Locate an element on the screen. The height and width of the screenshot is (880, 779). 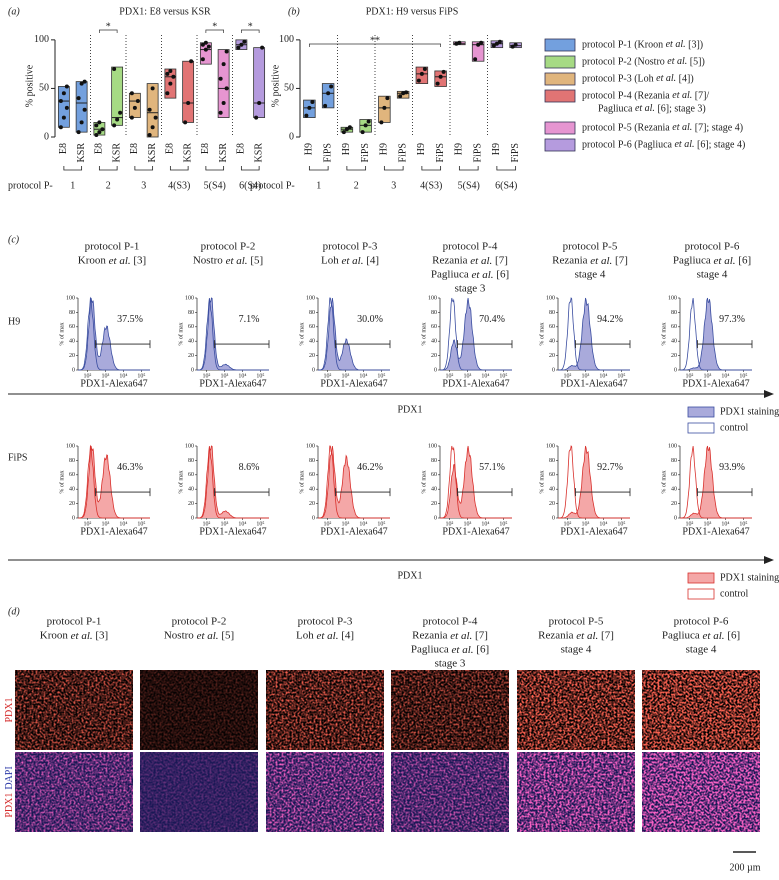
category-label: H9 is located at coordinates (496, 149).